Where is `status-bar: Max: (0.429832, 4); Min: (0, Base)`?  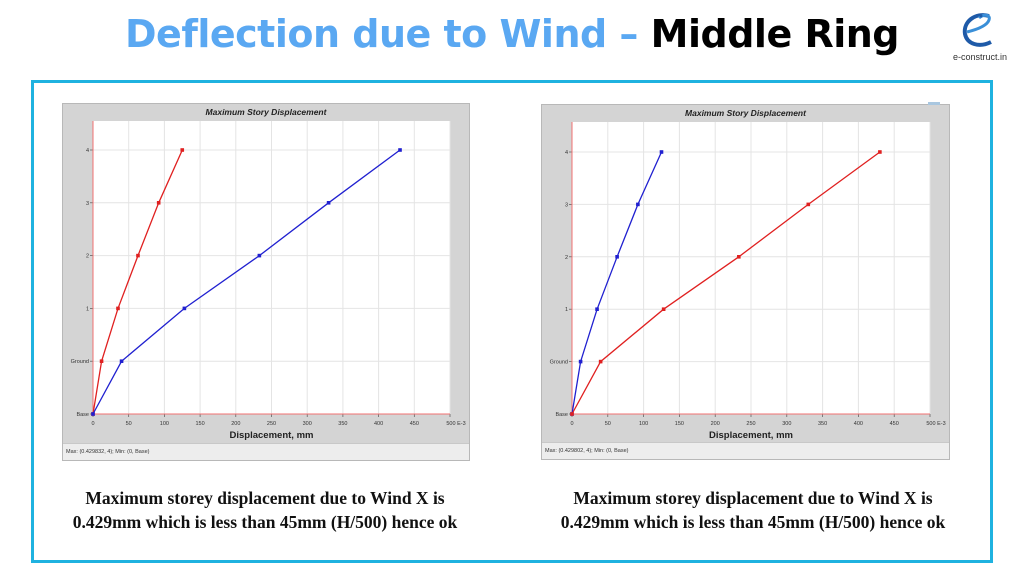
status-bar: Max: (0.429832, 4); Min: (0, Base) is located at coordinates (266, 451).